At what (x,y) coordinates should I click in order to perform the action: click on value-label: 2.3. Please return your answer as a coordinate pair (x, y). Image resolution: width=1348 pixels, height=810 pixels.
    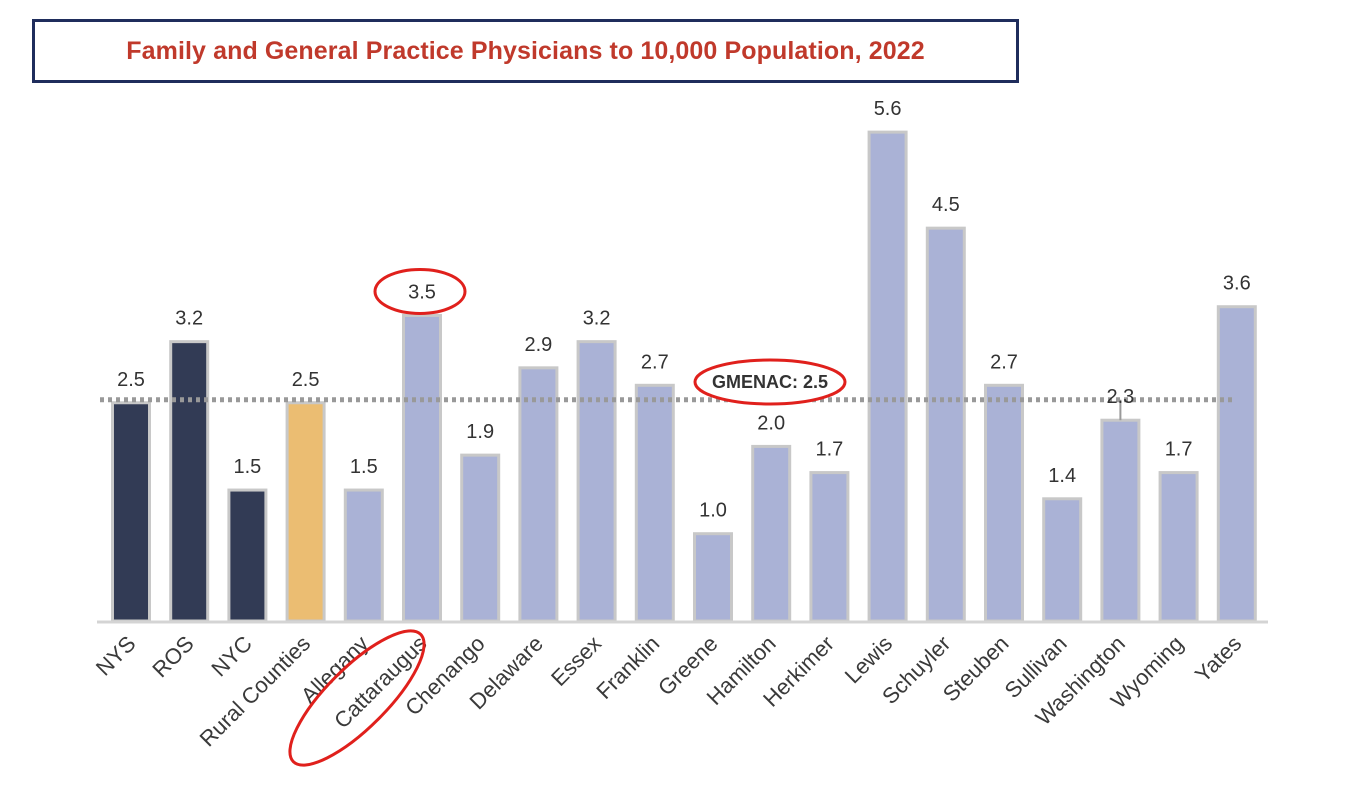
    Looking at the image, I should click on (1120, 397).